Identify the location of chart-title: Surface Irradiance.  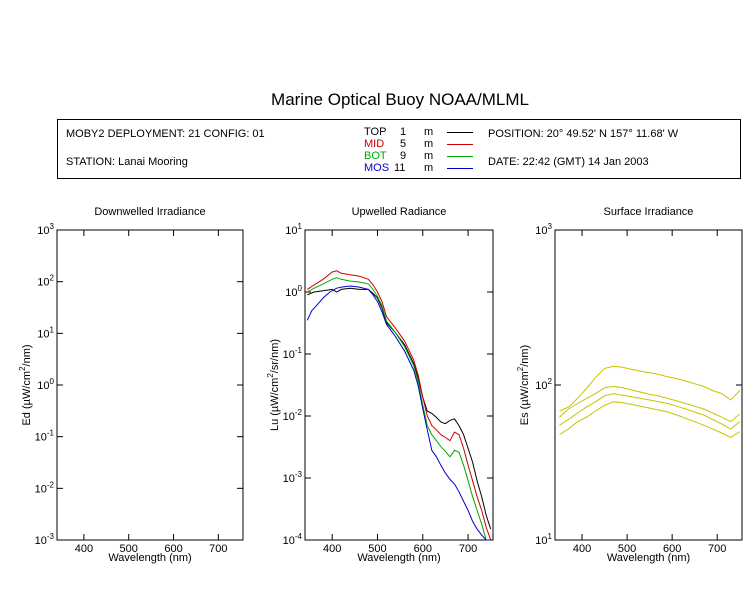
(649, 212).